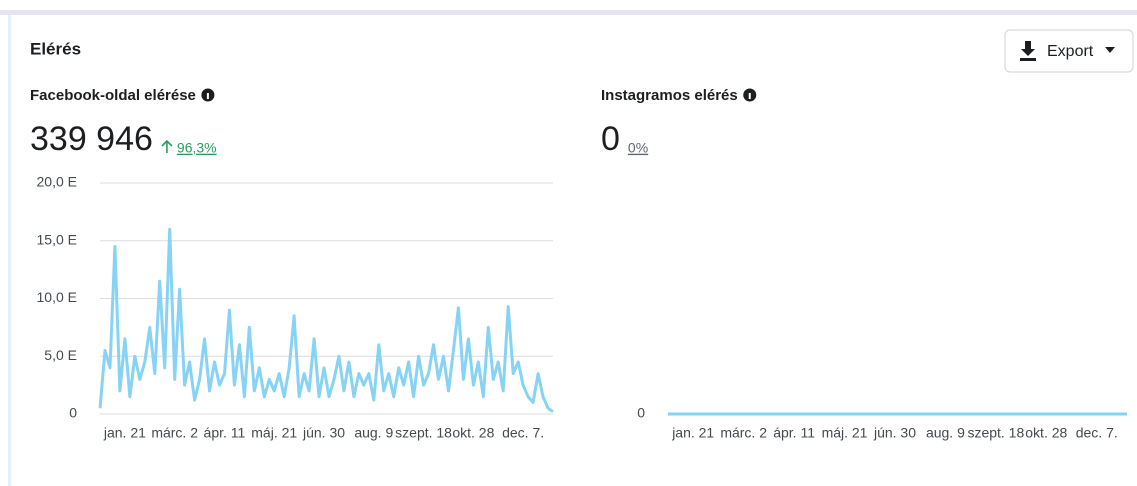 The image size is (1137, 486). Describe the element at coordinates (55, 48) in the screenshot. I see `card-title: Elérés` at that location.